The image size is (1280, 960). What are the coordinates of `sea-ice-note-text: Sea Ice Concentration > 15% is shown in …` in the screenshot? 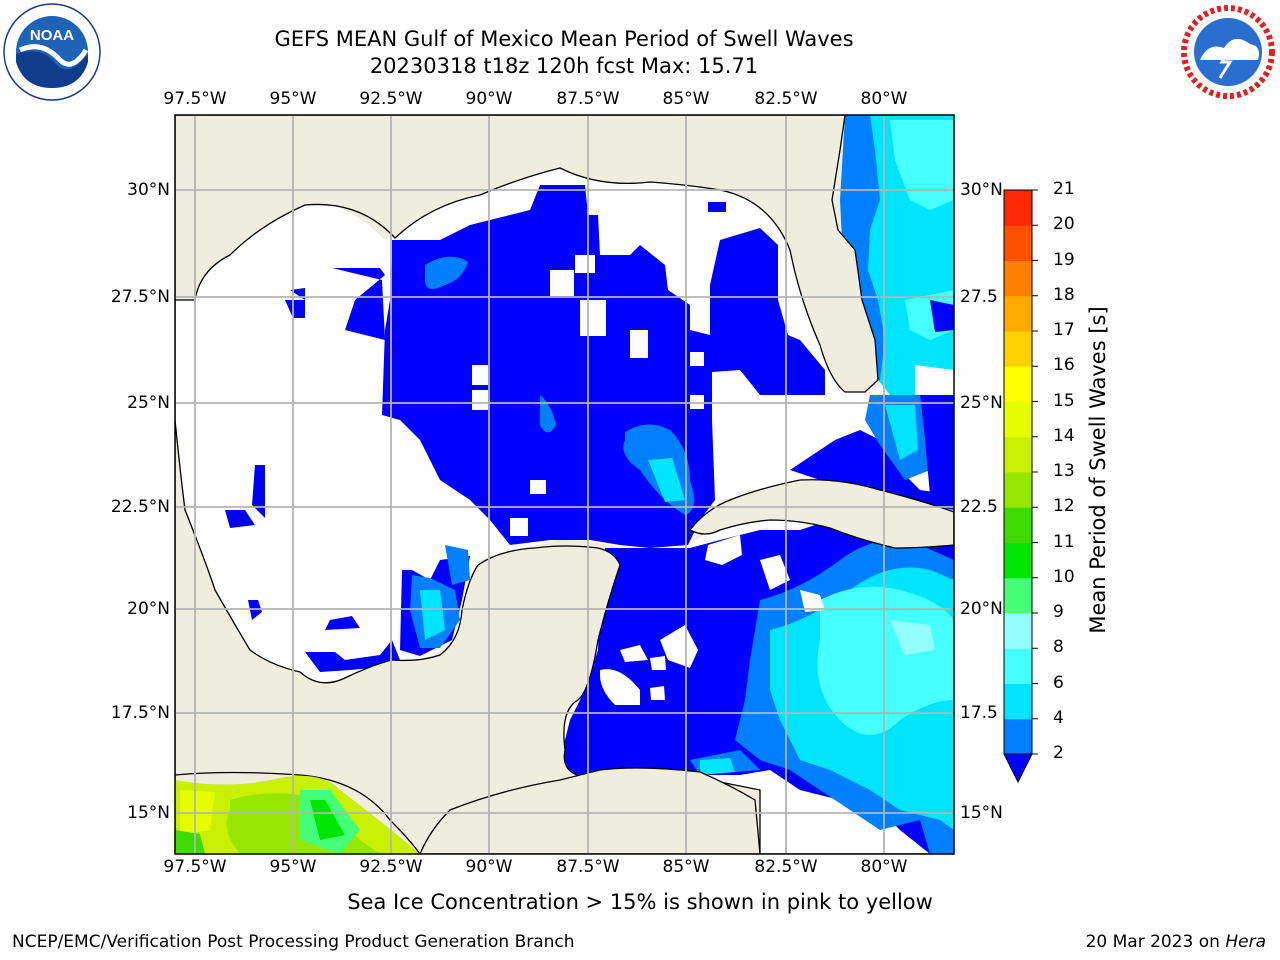 It's located at (640, 902).